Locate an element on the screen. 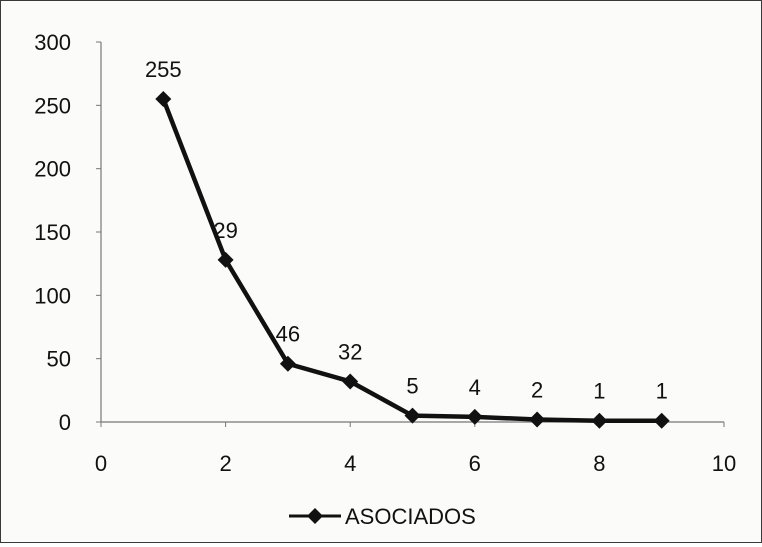 The width and height of the screenshot is (762, 547). x-tick-label: 10 is located at coordinates (724, 463).